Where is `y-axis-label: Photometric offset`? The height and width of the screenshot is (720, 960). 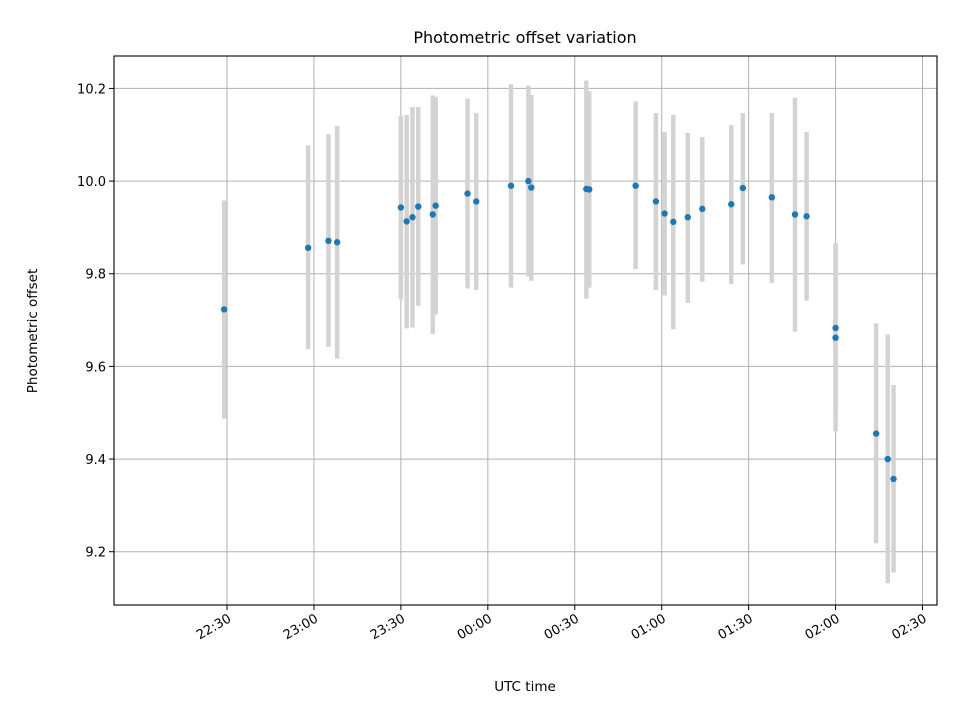 y-axis-label: Photometric offset is located at coordinates (33, 331).